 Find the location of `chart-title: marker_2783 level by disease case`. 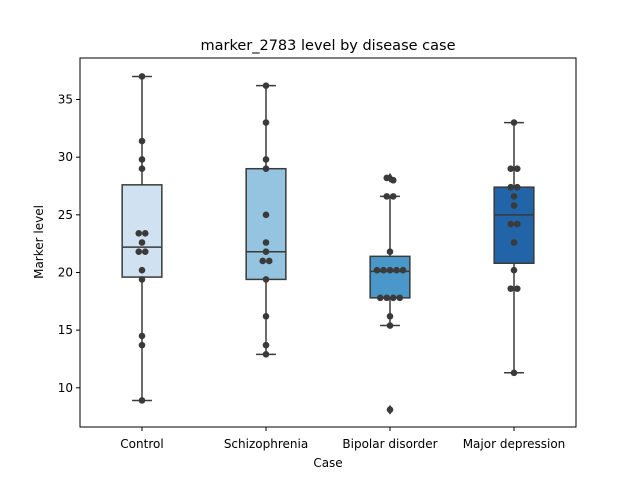

chart-title: marker_2783 level by disease case is located at coordinates (328, 46).